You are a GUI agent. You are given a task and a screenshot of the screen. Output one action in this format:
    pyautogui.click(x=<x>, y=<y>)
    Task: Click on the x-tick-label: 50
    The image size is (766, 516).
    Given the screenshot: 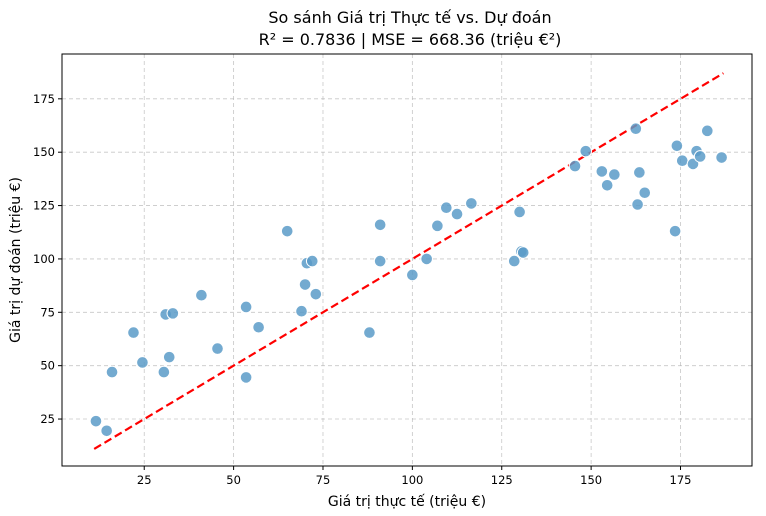 What is the action you would take?
    pyautogui.click(x=233, y=480)
    